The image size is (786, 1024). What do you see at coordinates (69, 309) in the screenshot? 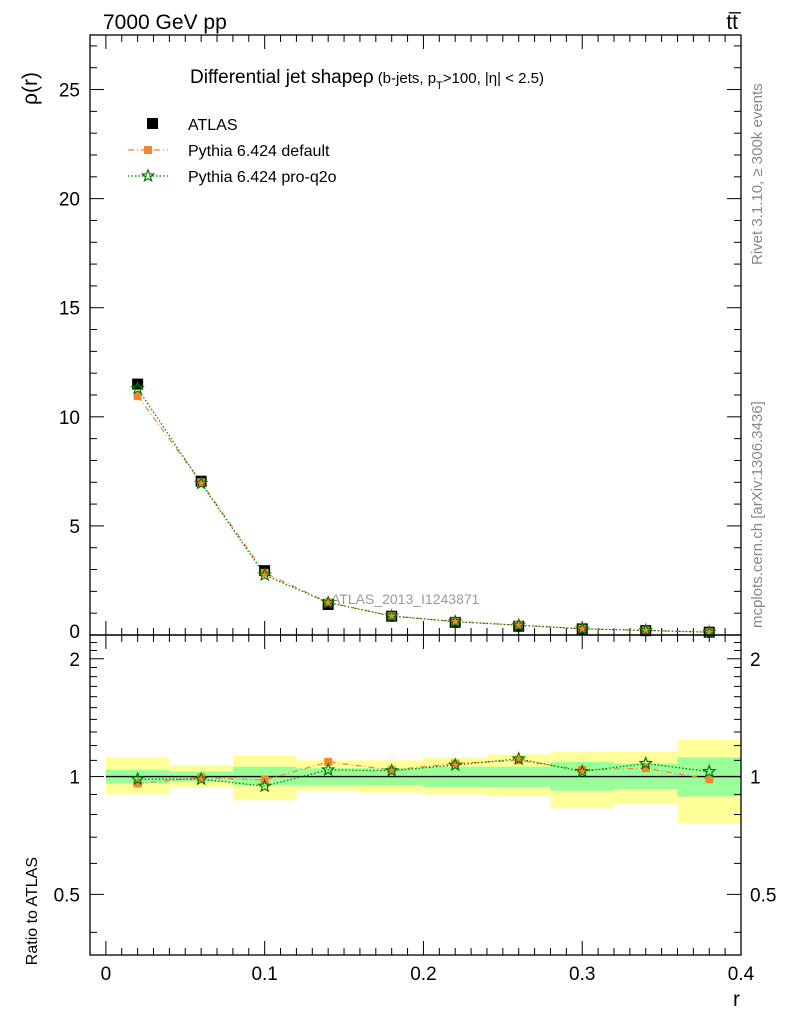
I see `y-tick-label: 15` at bounding box center [69, 309].